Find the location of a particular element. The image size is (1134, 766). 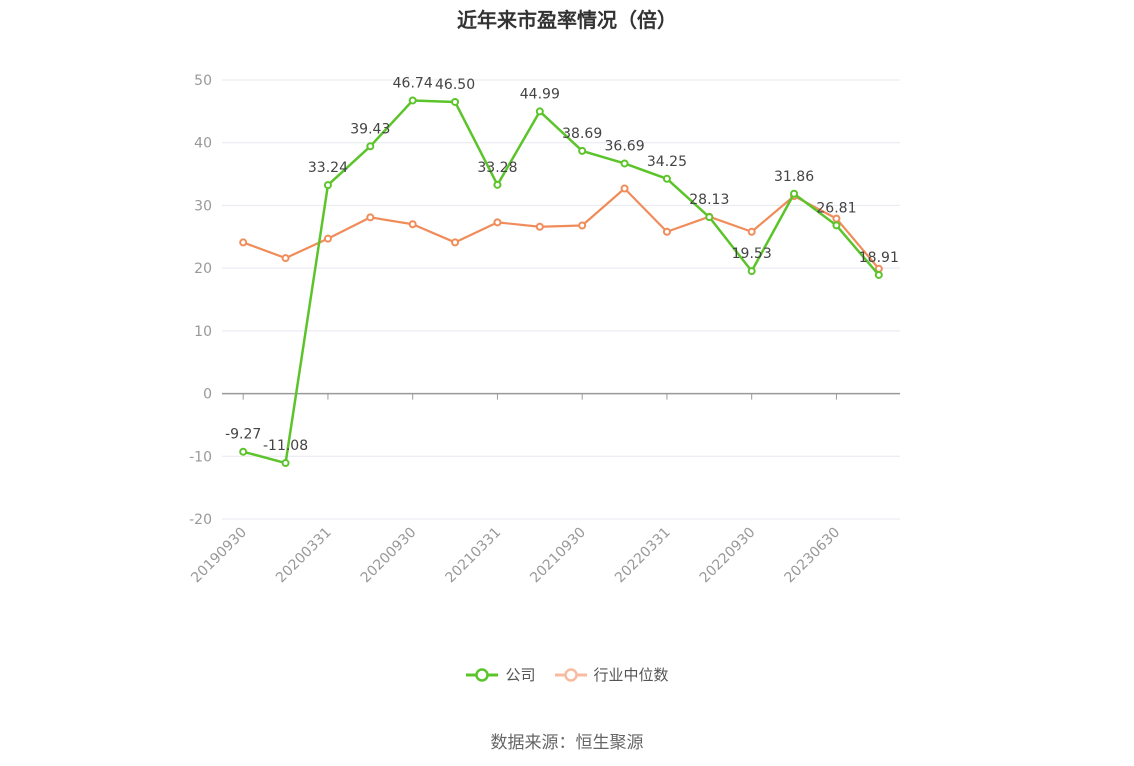

data-label-company: 19.53 is located at coordinates (752, 254).